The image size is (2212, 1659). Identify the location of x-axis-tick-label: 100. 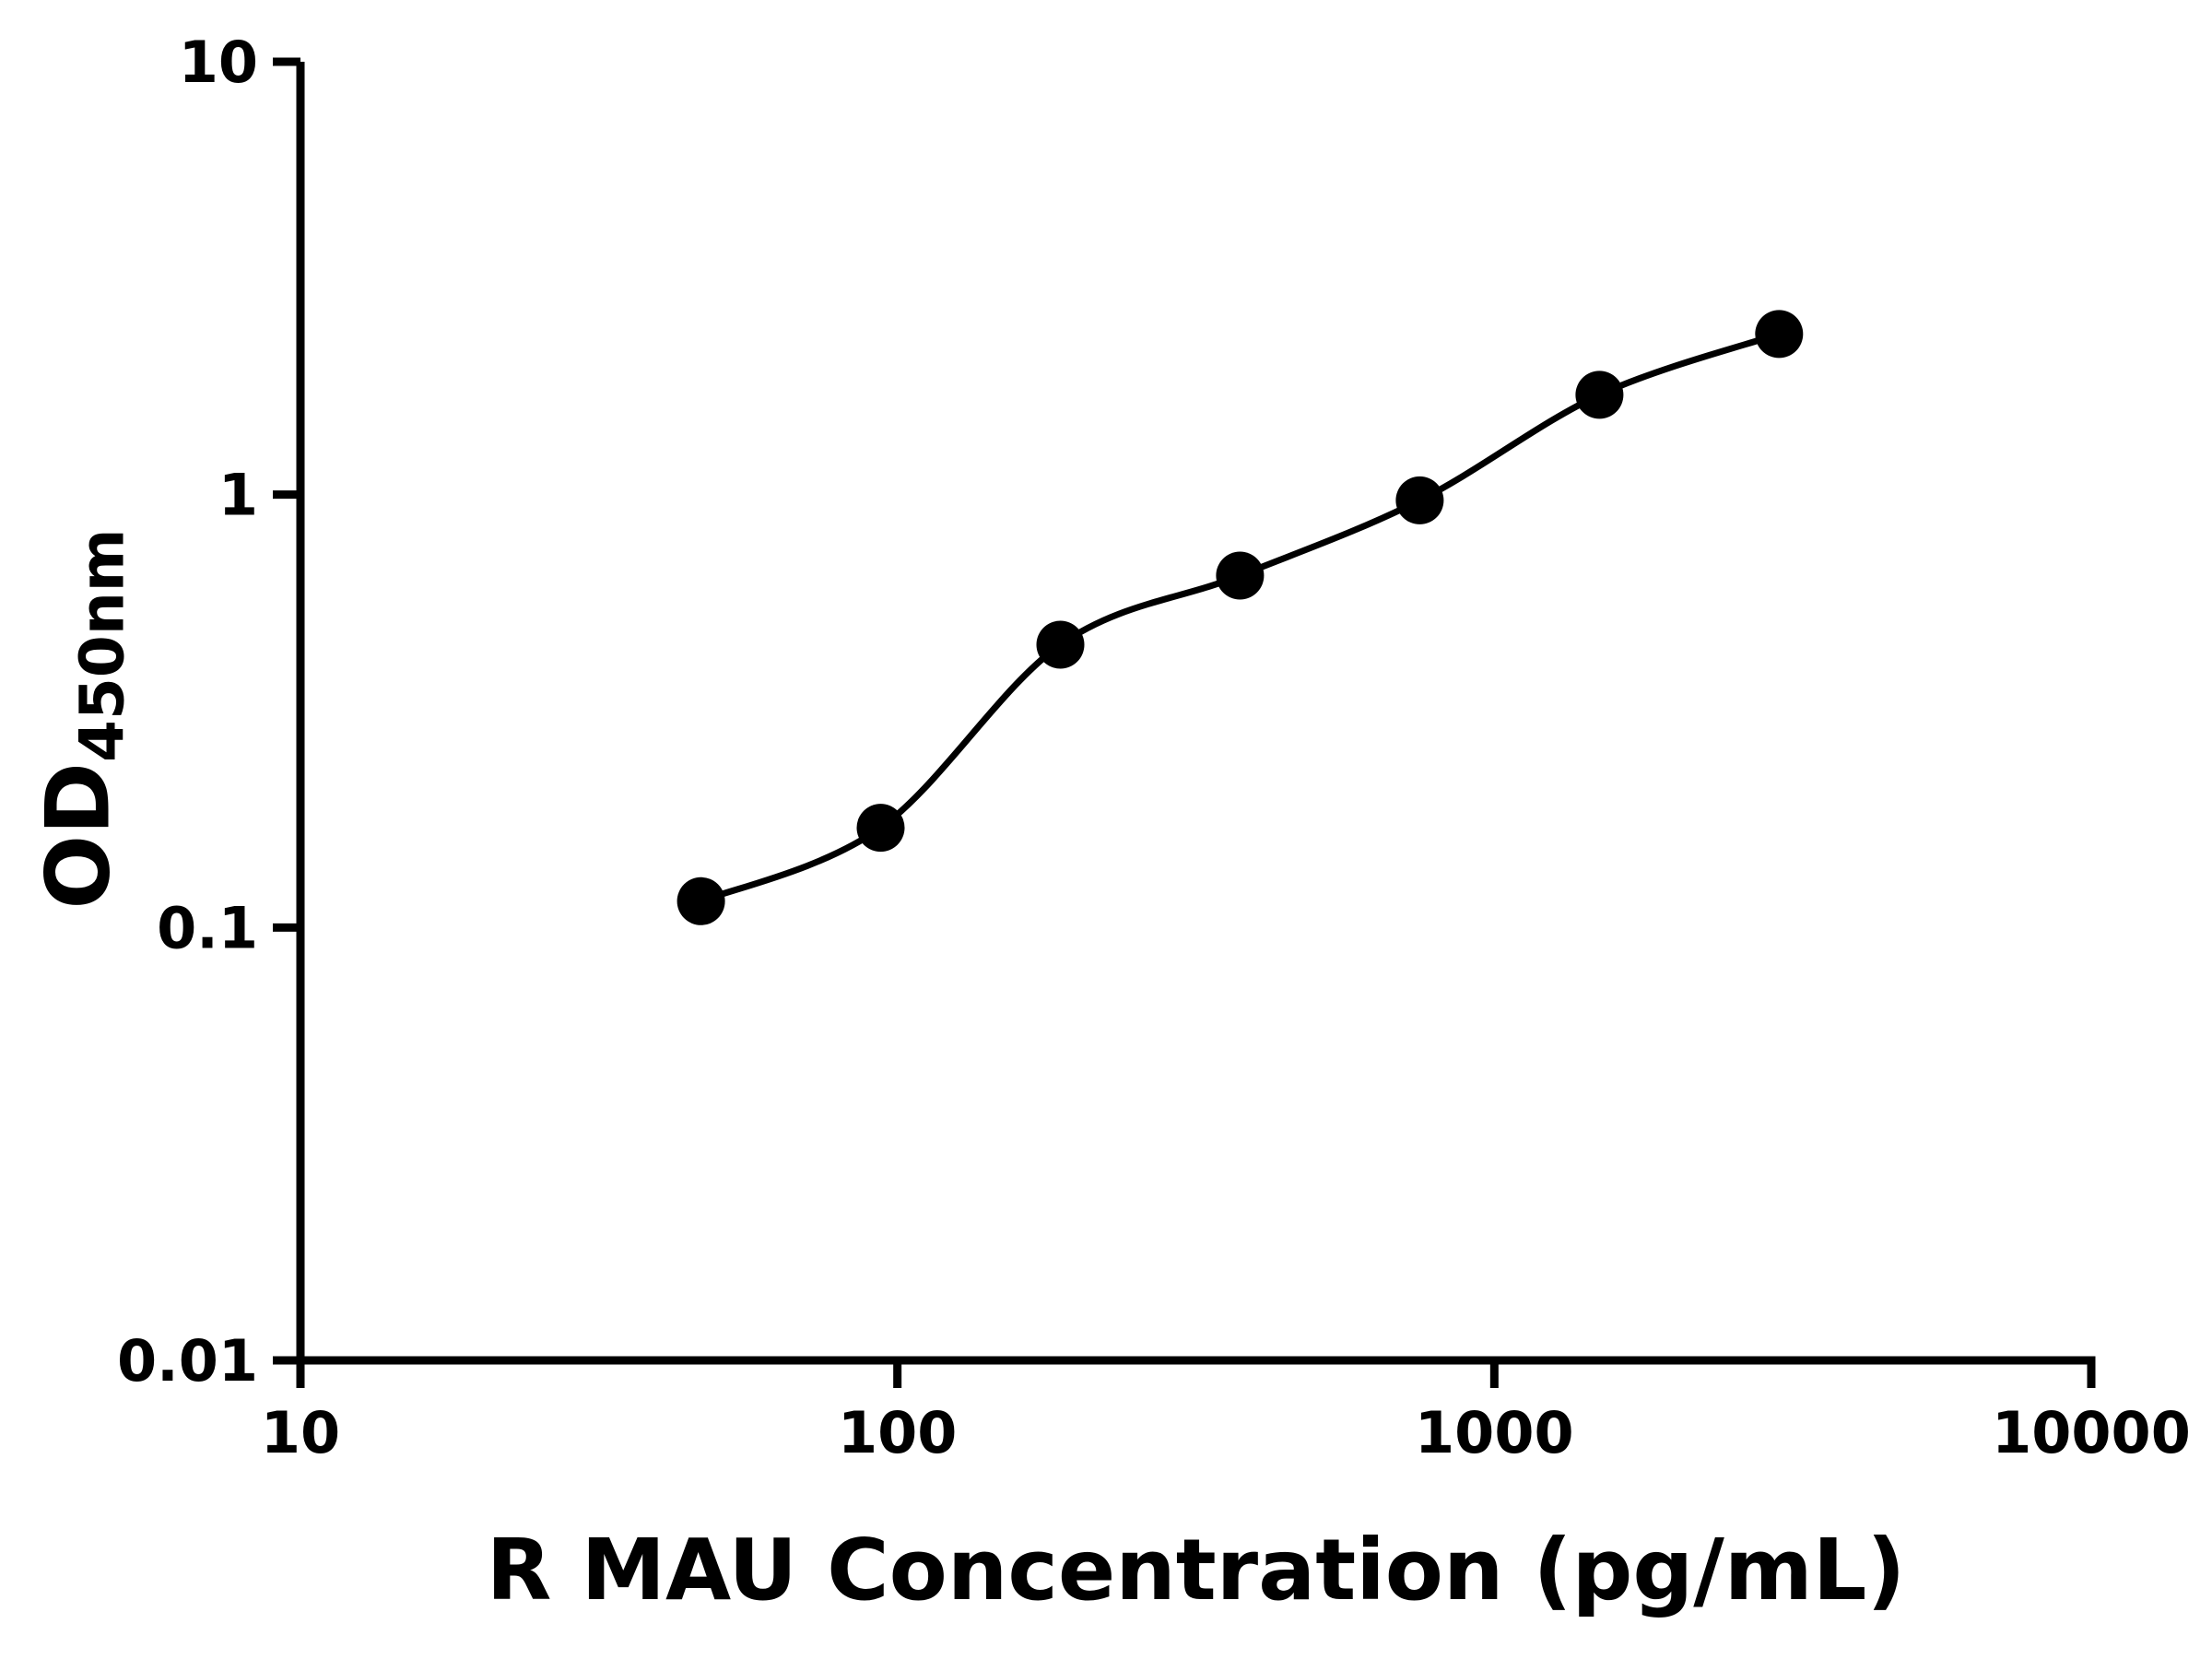
(897, 1432).